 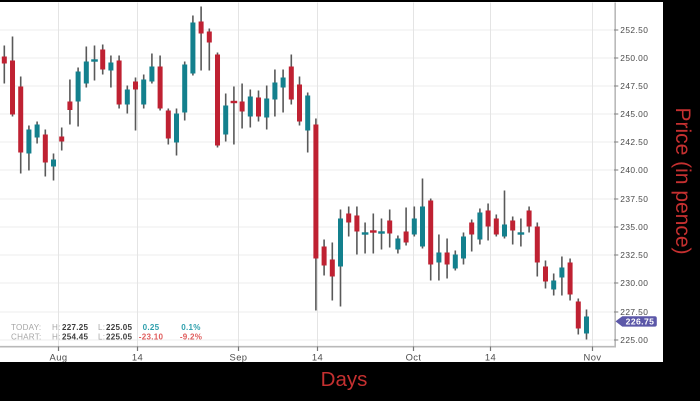 What do you see at coordinates (26, 326) in the screenshot?
I see `svg-text: TODAY:` at bounding box center [26, 326].